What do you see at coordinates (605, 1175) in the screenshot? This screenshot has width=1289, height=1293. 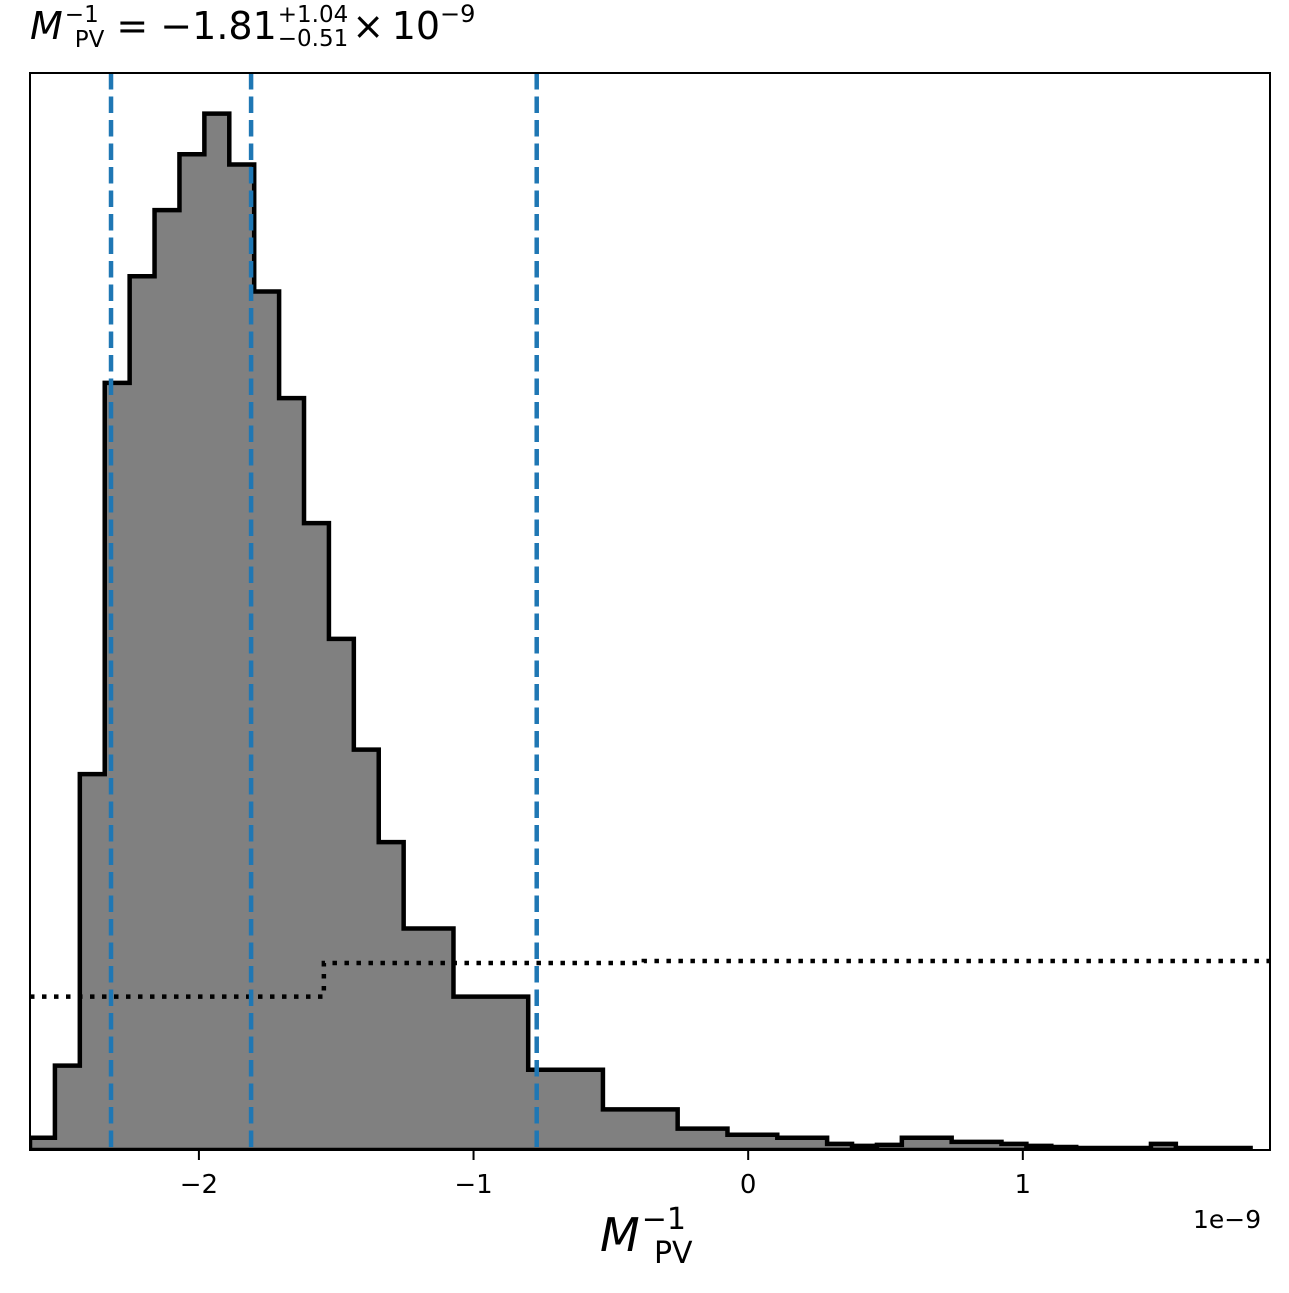 I see `x-ticks: −2 −1 0 1` at bounding box center [605, 1175].